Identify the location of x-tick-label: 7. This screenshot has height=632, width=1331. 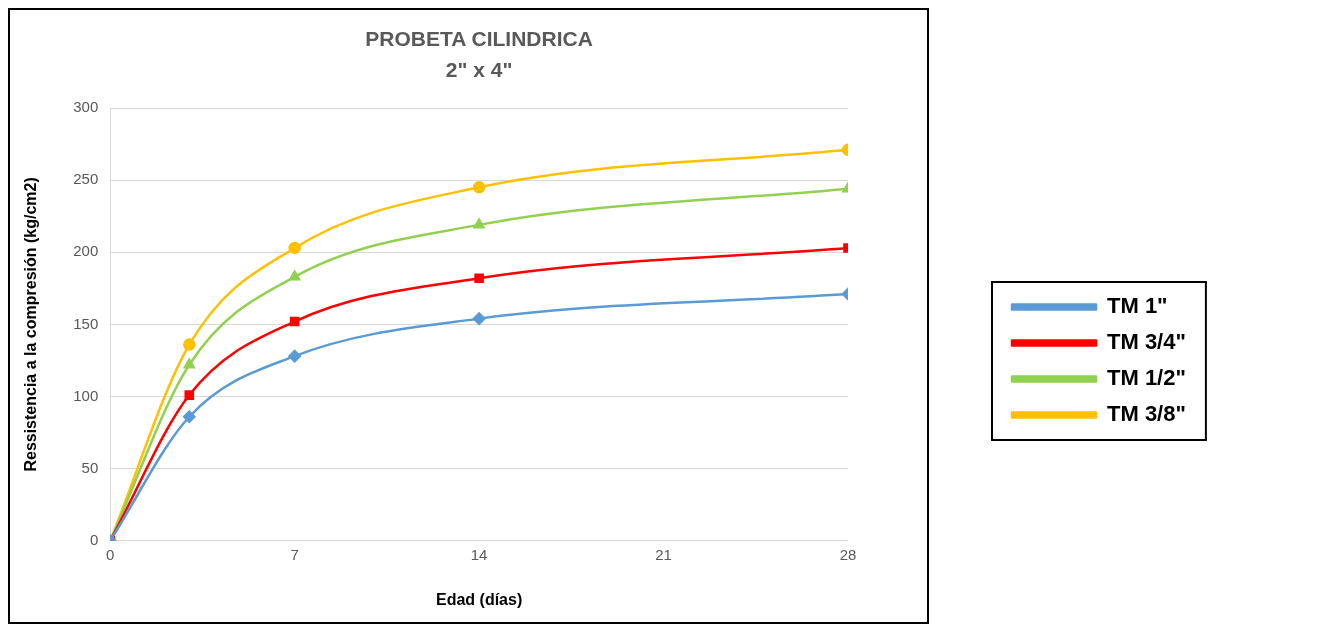
(294, 554).